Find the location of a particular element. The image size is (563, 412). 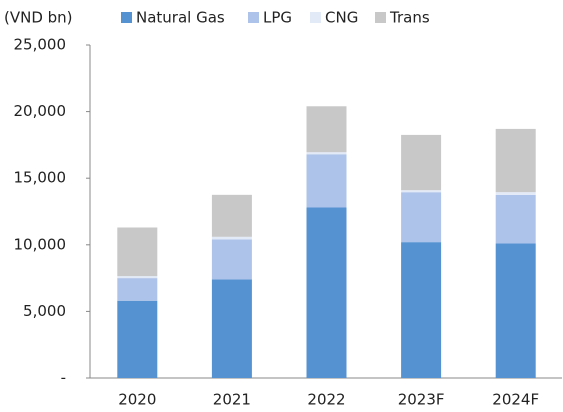

y-tick-label: 15,000 is located at coordinates (40, 178).